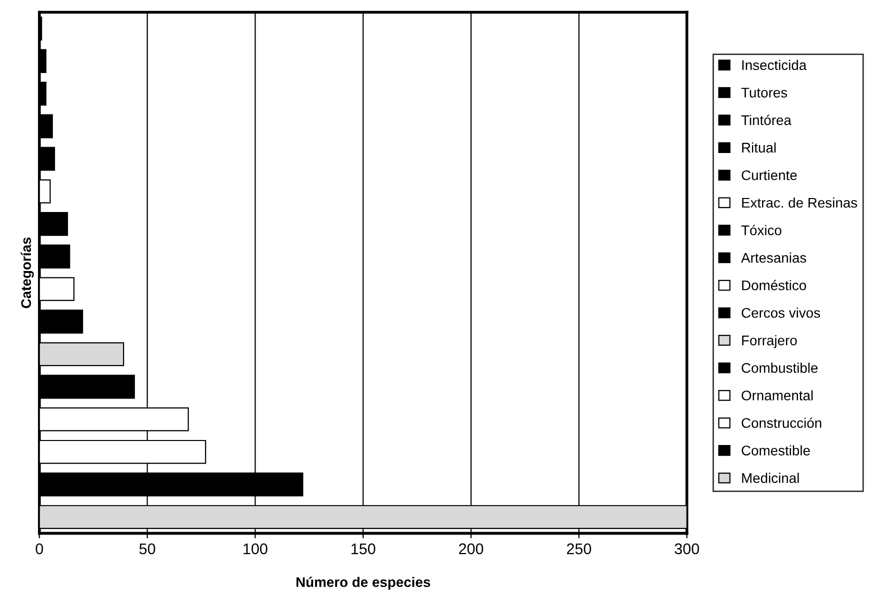 Image resolution: width=875 pixels, height=613 pixels. Describe the element at coordinates (256, 548) in the screenshot. I see `x-tick-label: 100` at that location.